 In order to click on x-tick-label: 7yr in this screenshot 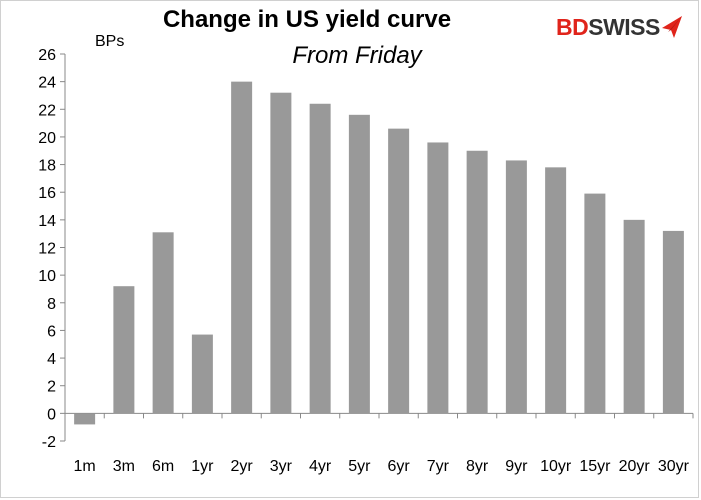, I will do `click(438, 466)`.